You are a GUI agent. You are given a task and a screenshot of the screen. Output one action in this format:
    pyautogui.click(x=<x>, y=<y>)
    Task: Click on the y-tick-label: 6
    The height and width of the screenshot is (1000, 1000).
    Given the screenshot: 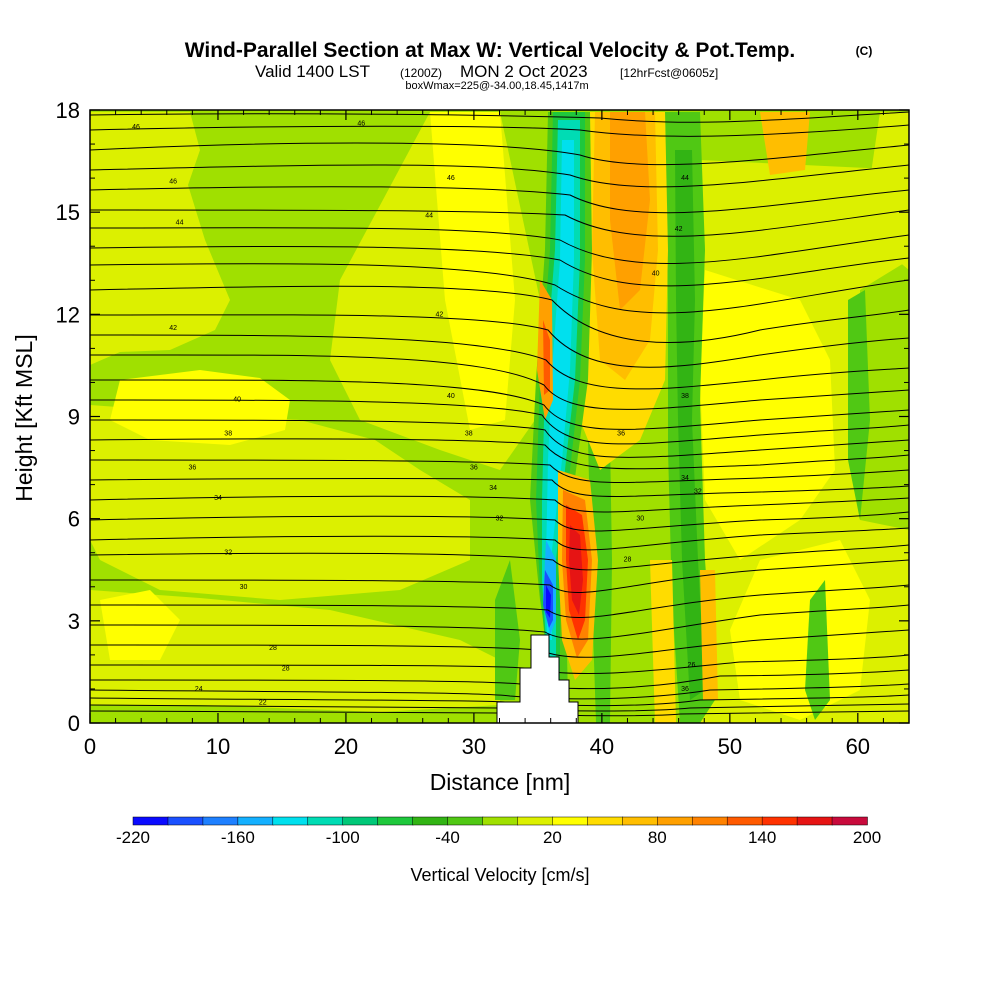 What is the action you would take?
    pyautogui.click(x=74, y=519)
    